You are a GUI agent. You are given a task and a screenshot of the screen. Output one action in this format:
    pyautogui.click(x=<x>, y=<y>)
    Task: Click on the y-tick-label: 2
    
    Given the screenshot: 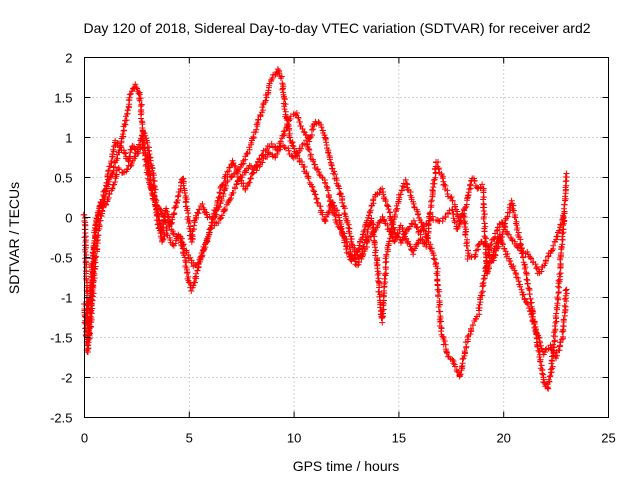 What is the action you would take?
    pyautogui.click(x=68, y=58)
    